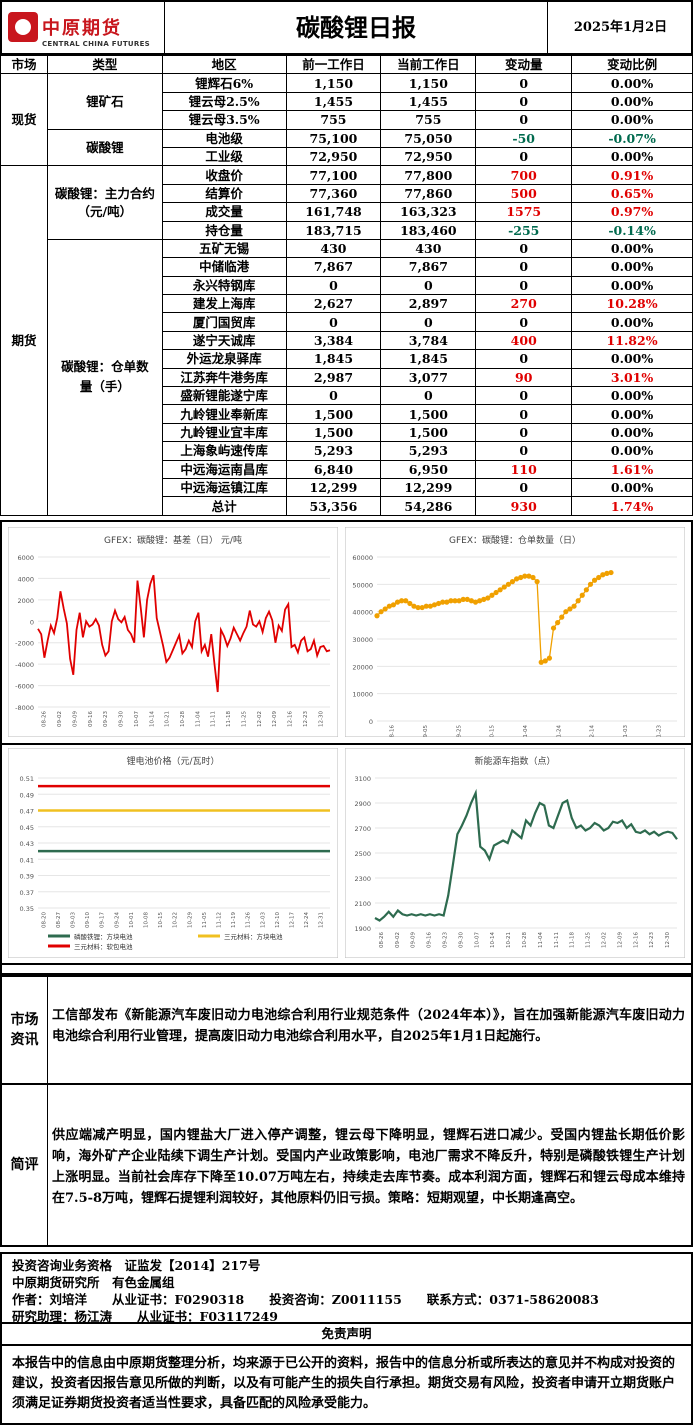 The height and width of the screenshot is (1425, 693). I want to click on x-tick-label: 12-23, so click(306, 719).